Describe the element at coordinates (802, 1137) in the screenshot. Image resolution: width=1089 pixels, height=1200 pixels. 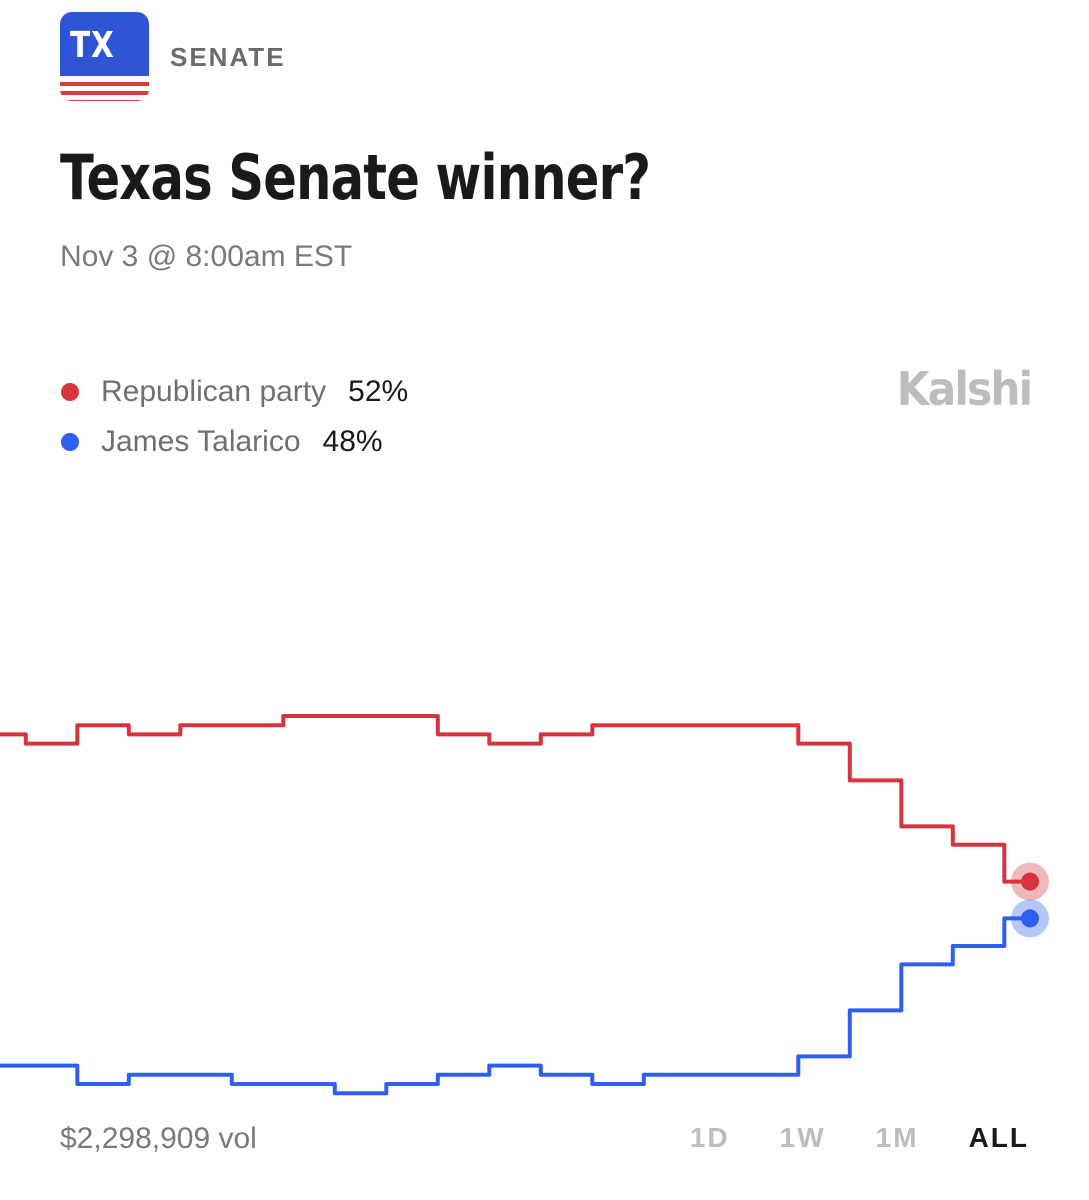
I see `range-1w-button: 1W` at that location.